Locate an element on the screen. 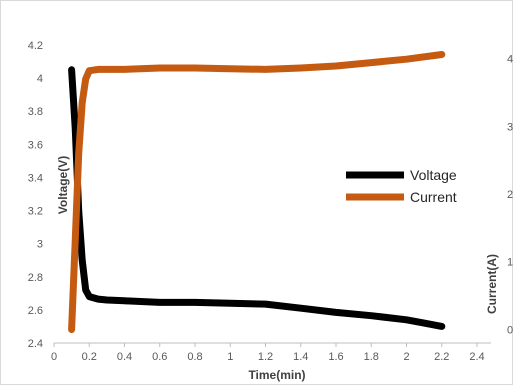 The width and height of the screenshot is (513, 386). y-axis-title: Voltage(V) is located at coordinates (63, 185).